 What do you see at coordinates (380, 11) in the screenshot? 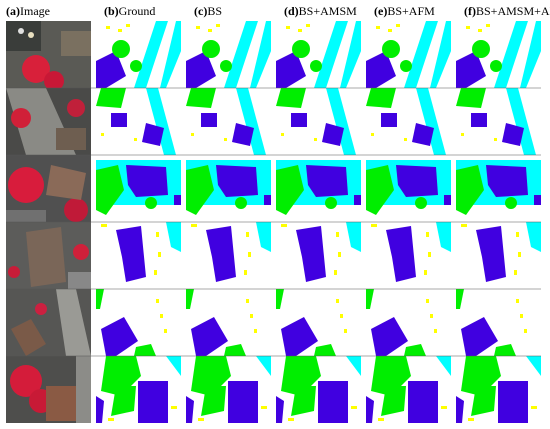
I see `header-letter: (e)` at bounding box center [380, 11].